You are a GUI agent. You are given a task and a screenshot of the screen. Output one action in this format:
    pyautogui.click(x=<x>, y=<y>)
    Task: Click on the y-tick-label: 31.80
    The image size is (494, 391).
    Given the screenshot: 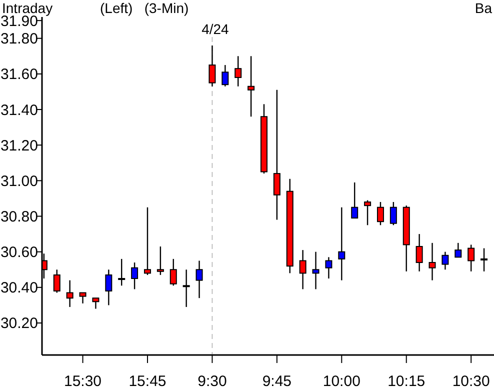 What is the action you would take?
    pyautogui.click(x=19, y=39)
    